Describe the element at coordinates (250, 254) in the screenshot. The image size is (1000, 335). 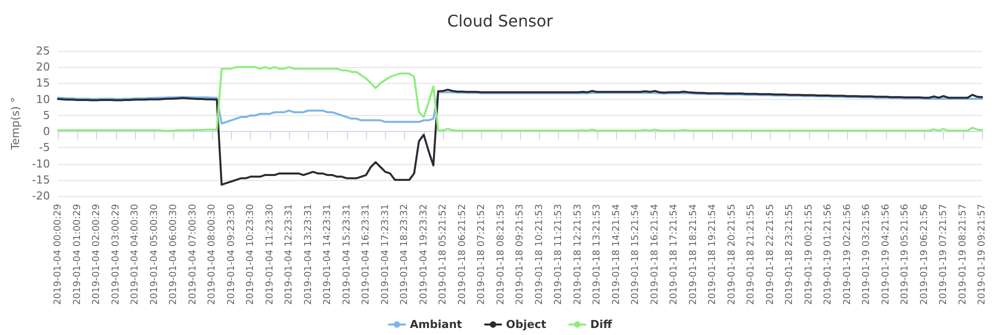
I see `x-tick-label: 2019-01-04 10:23:30` at that location.